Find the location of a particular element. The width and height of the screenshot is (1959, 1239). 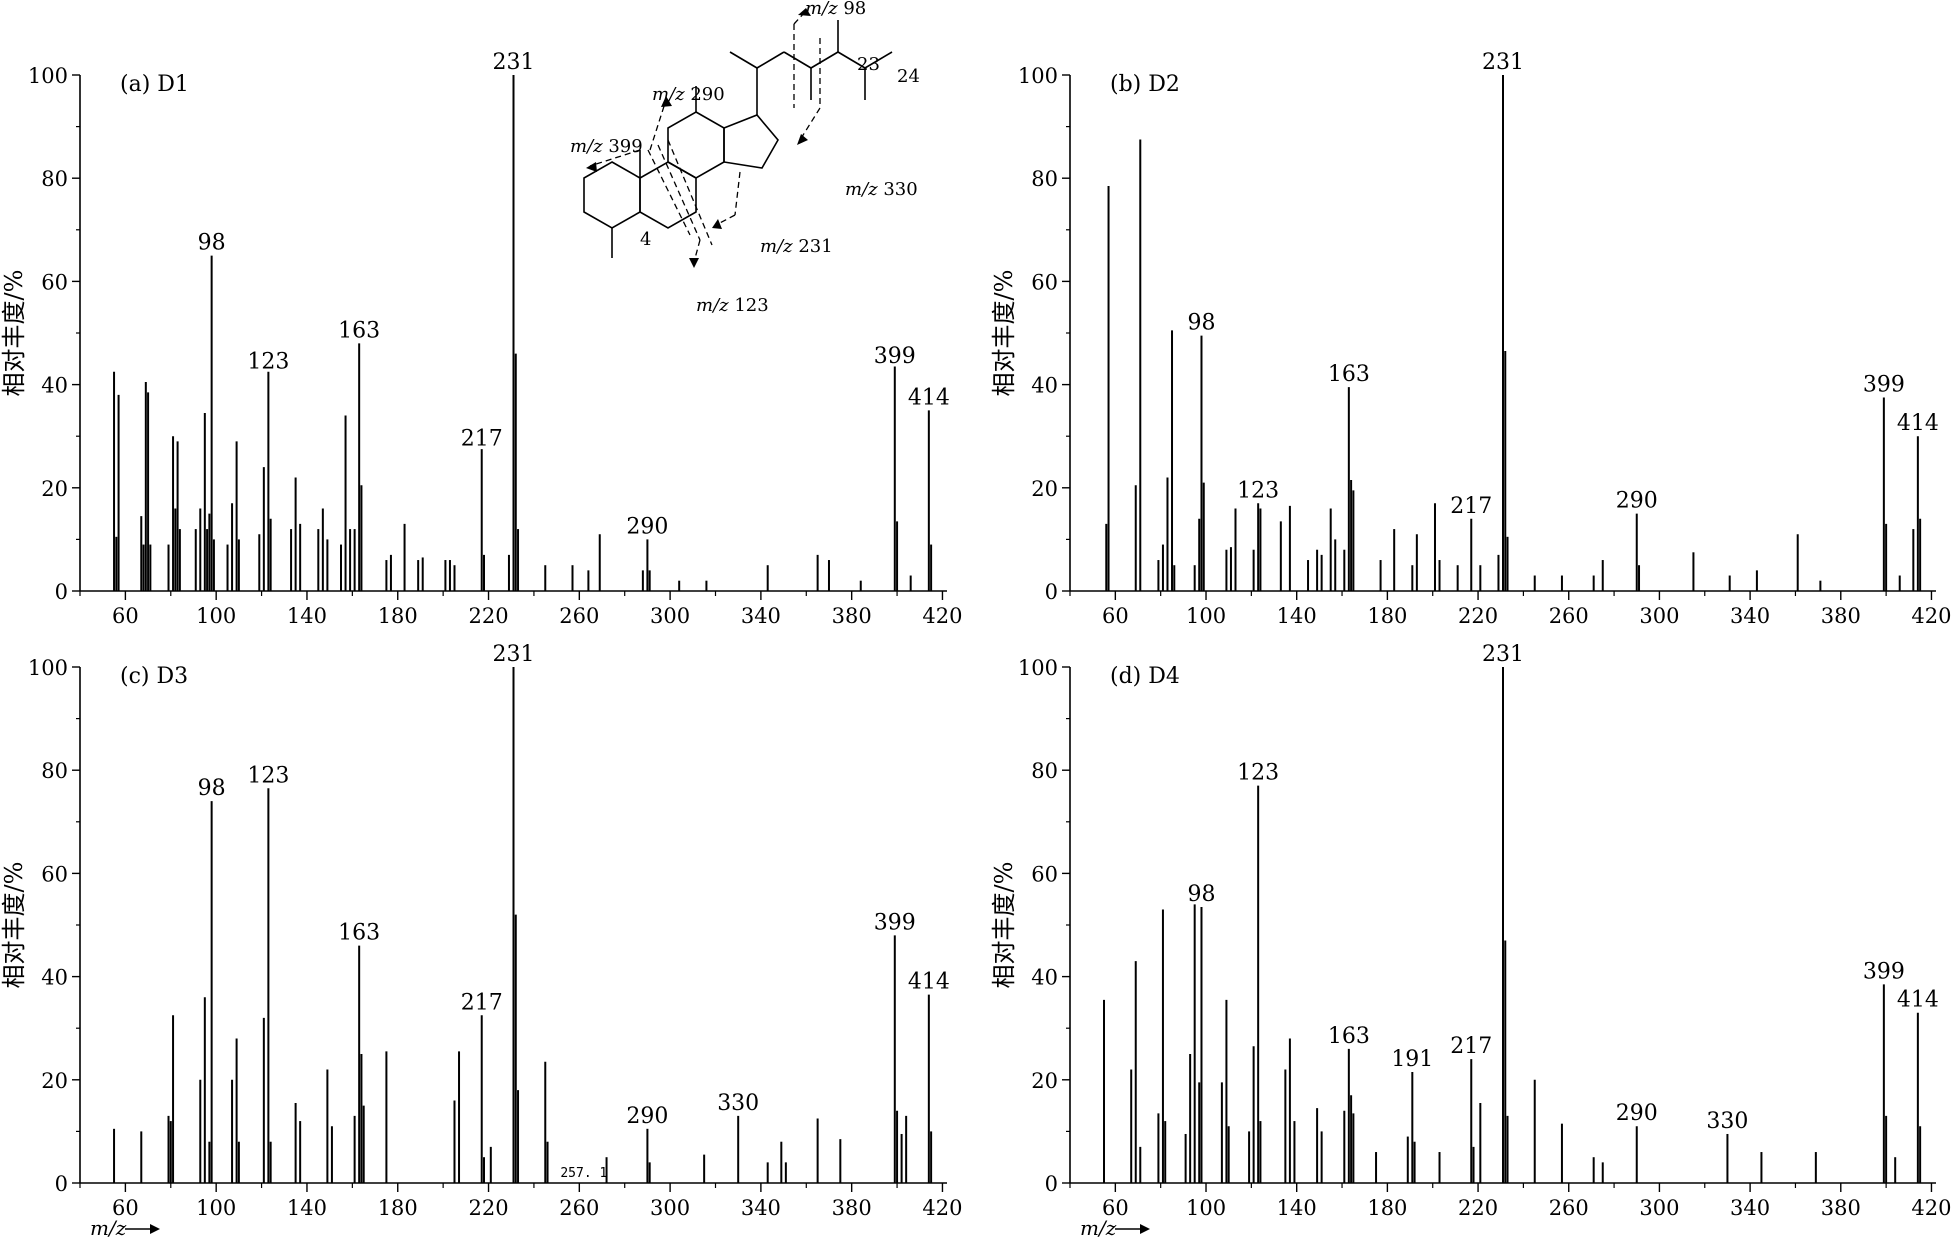

ring-c is located at coordinates (696, 145).